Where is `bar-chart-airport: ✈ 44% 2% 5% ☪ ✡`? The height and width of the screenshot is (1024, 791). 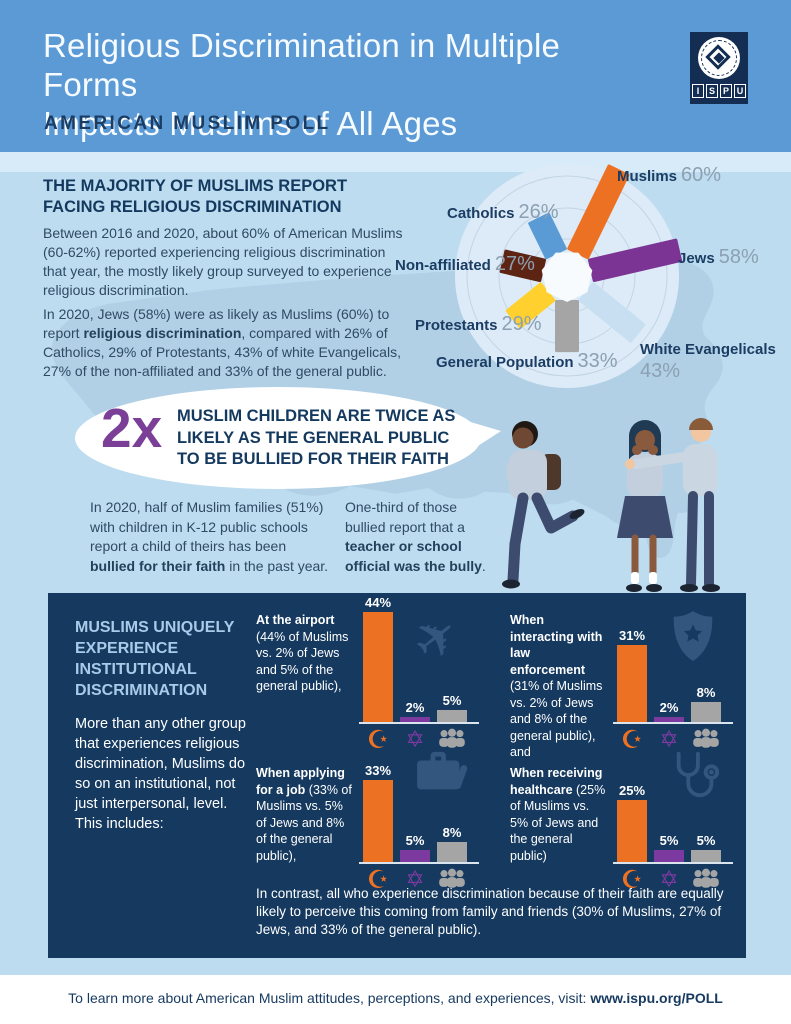 bar-chart-airport: ✈ 44% 2% 5% ☪ ✡ is located at coordinates (424, 674).